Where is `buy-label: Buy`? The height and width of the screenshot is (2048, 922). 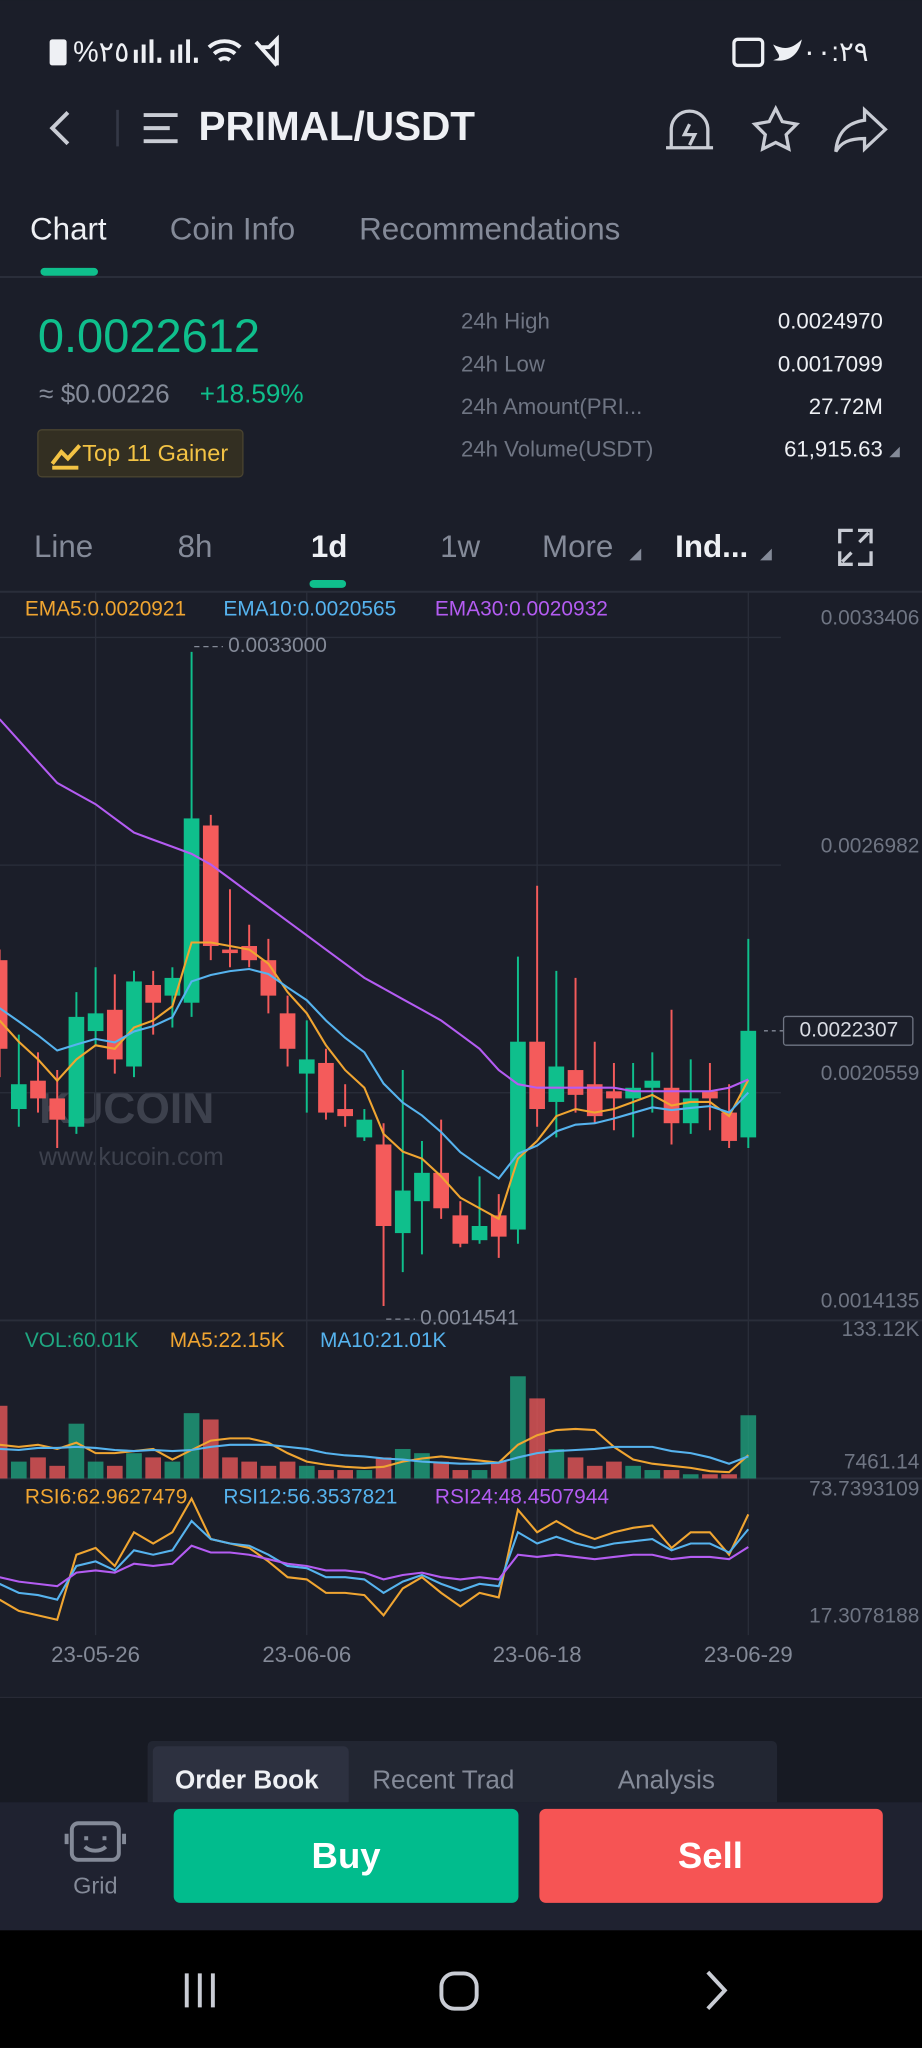 buy-label: Buy is located at coordinates (347, 1855).